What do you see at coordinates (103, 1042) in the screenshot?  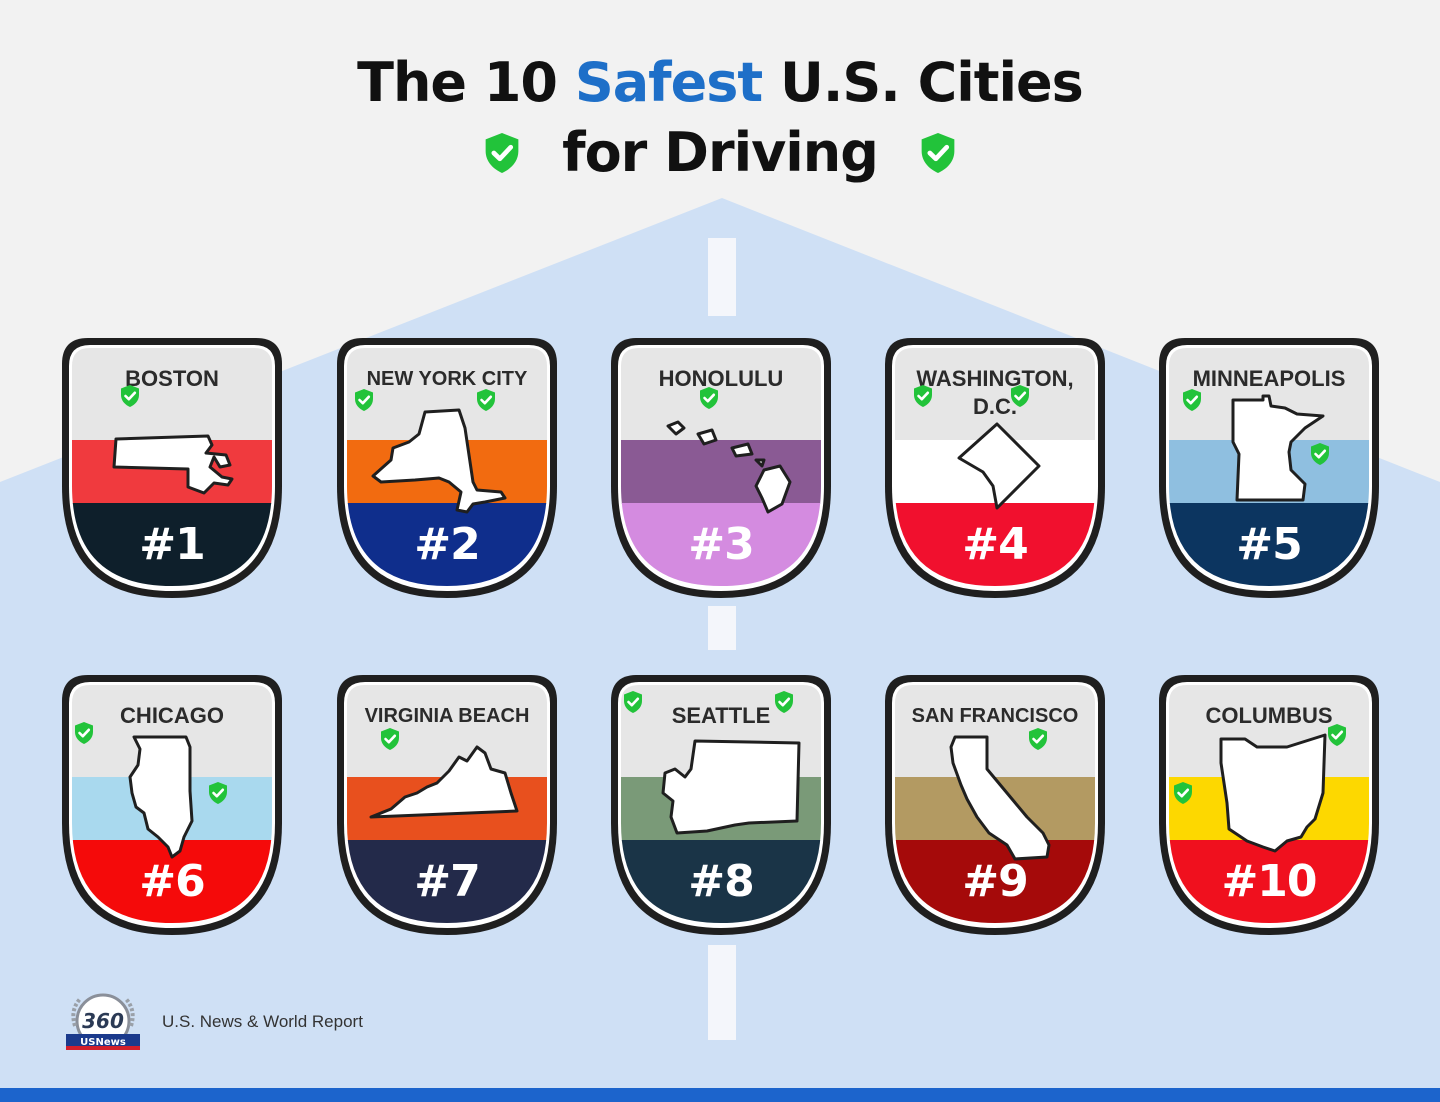 I see `svg-text: USNews` at bounding box center [103, 1042].